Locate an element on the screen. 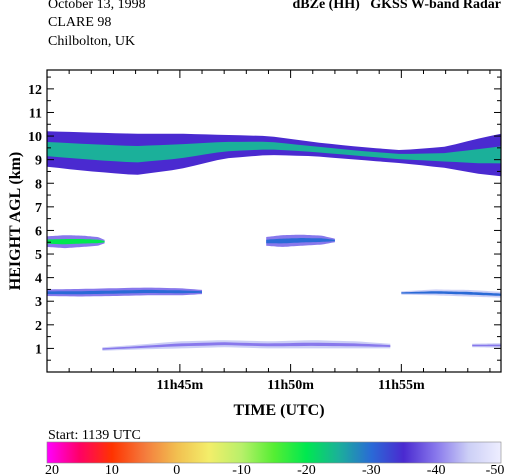 This screenshot has width=509, height=476. y-tick-label: 9 is located at coordinates (38, 161).